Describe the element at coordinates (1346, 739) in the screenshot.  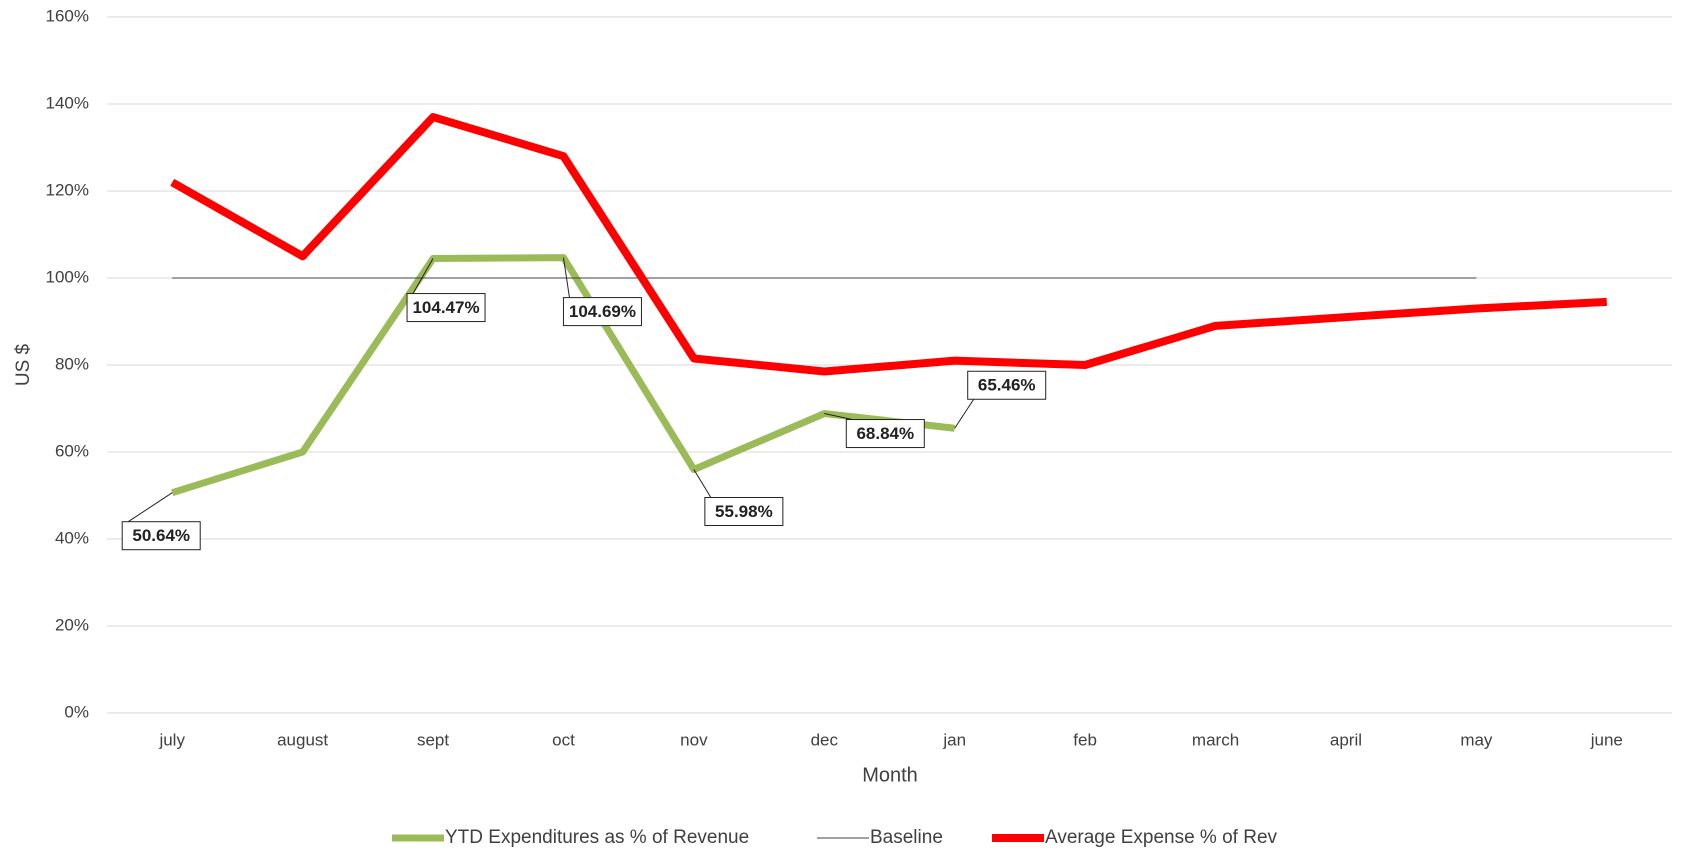
I see `x-tick-label: april` at that location.